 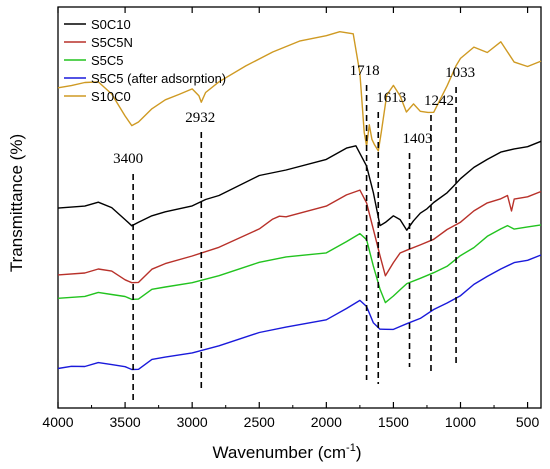 What do you see at coordinates (365, 71) in the screenshot?
I see `peak-label-1718: 1718` at bounding box center [365, 71].